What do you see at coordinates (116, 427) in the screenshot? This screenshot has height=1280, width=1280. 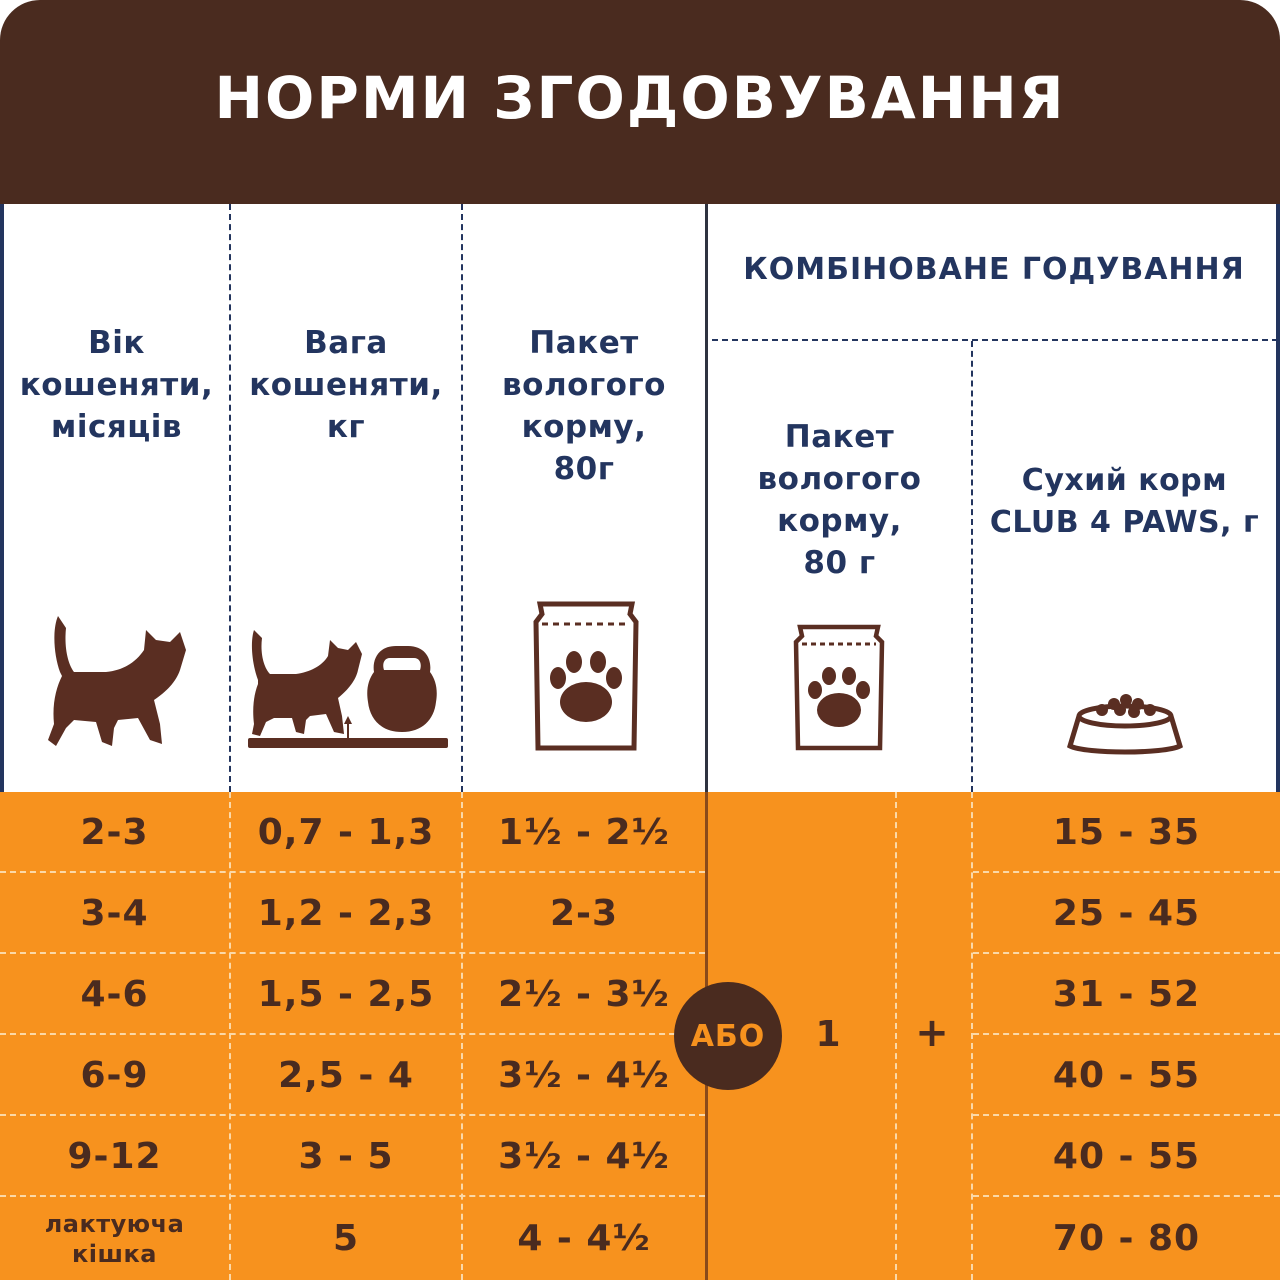 I see `header-line: місяців` at bounding box center [116, 427].